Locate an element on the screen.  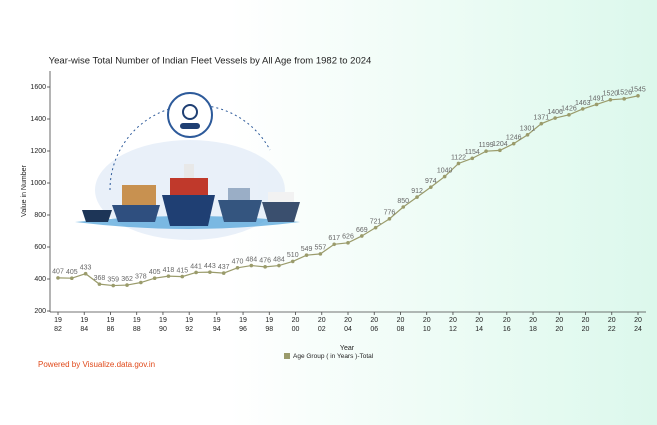
data-label: 1371 is located at coordinates (542, 117).